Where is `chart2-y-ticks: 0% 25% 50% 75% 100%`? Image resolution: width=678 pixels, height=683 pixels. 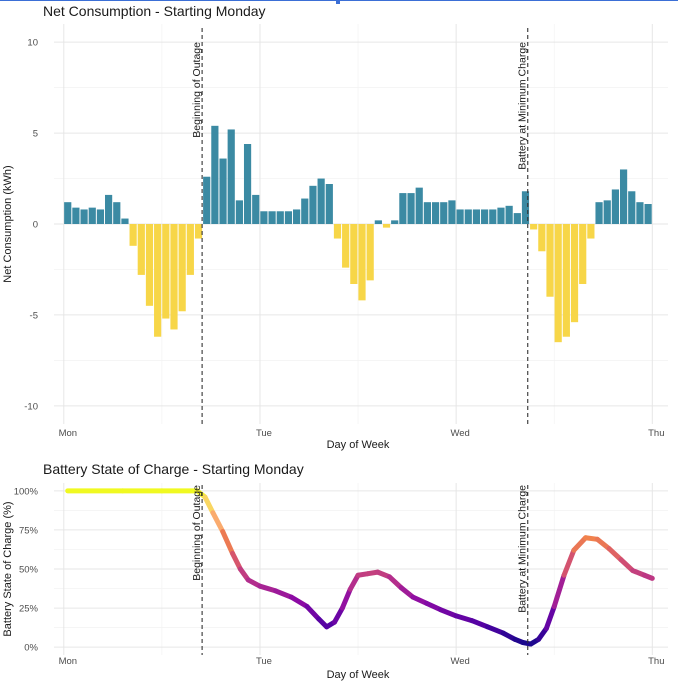 chart2-y-ticks: 0% 25% 50% 75% 100% is located at coordinates (26, 569).